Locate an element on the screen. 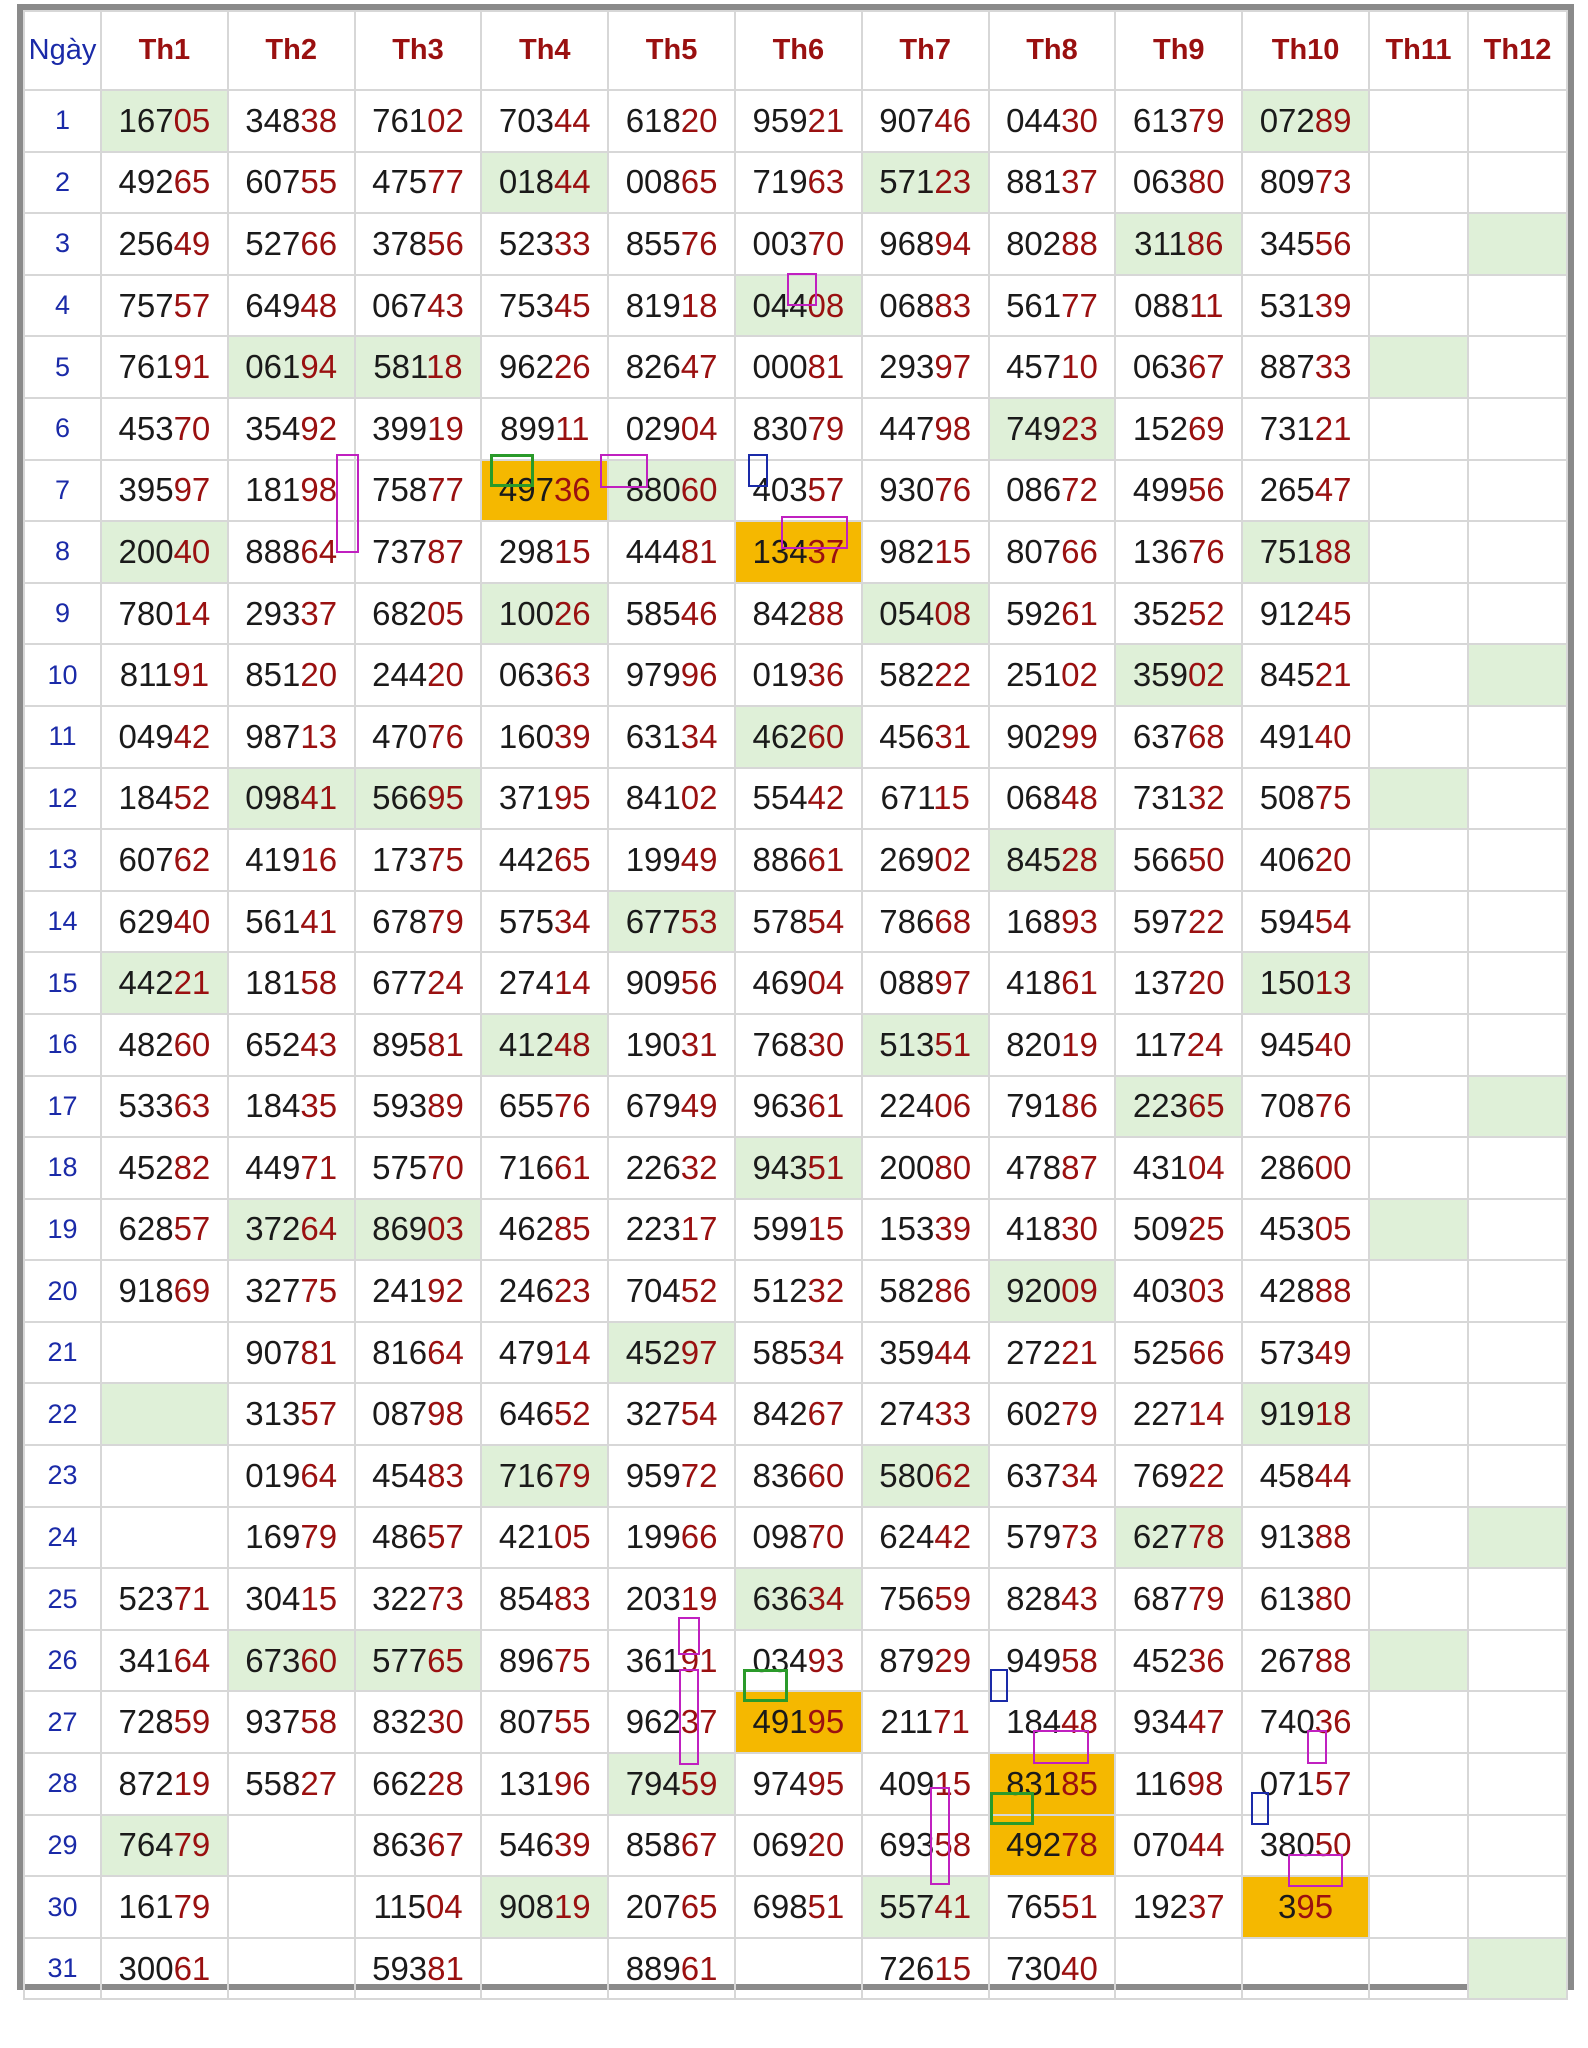 The image size is (1588, 2048). result-cell: 07289 is located at coordinates (1305, 121).